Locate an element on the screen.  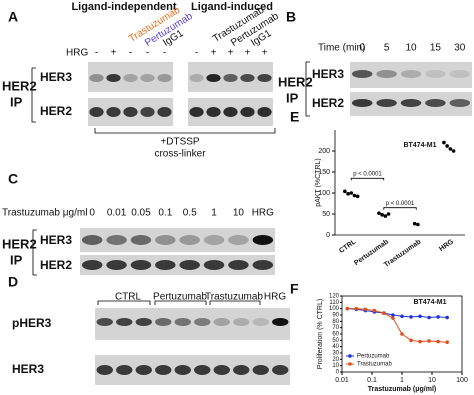
lane-label: 0.01 is located at coordinates (117, 213).